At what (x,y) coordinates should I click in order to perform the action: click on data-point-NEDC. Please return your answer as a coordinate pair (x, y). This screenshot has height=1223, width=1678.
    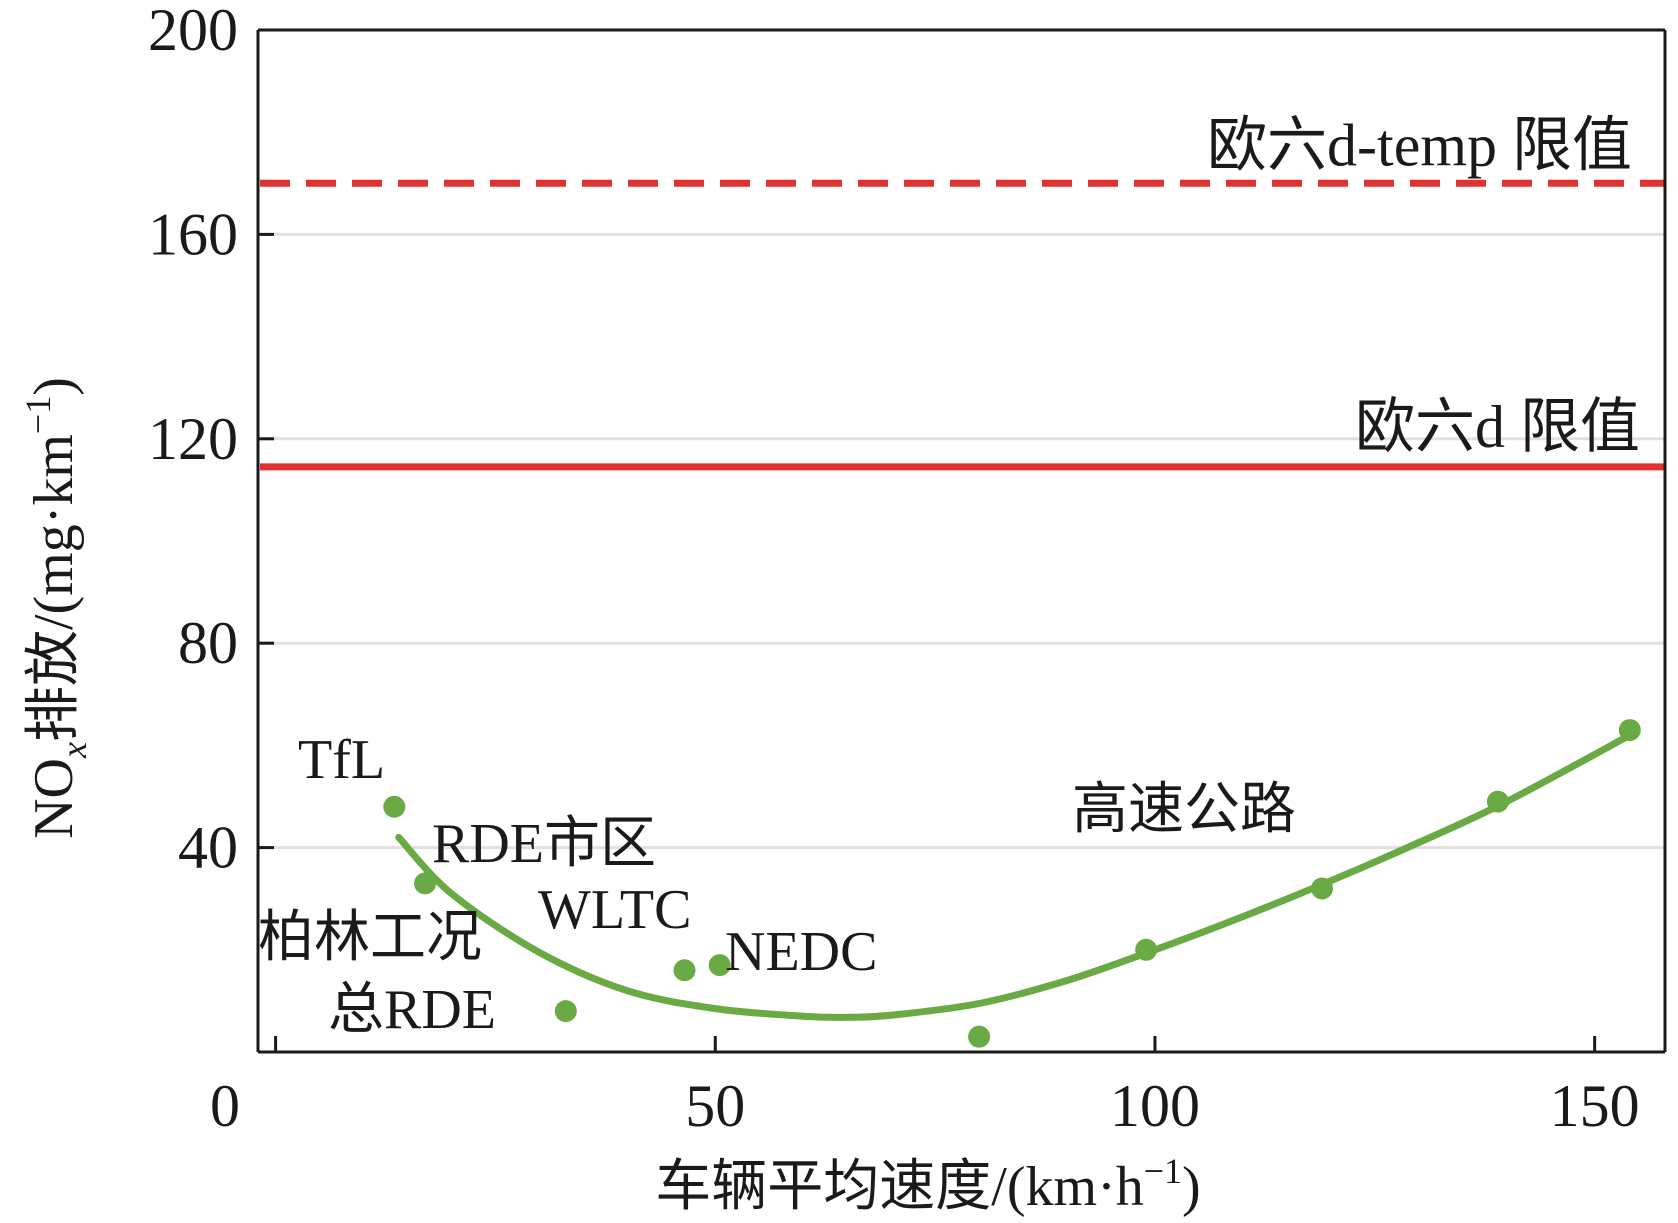
    Looking at the image, I should click on (565, 1011).